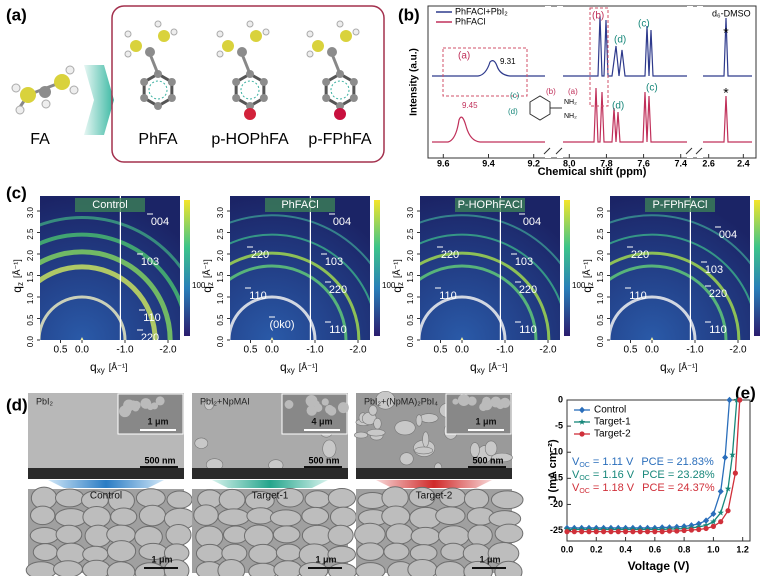 The image size is (760, 576). I want to click on y-tick-label: 1.0, so click(600, 298).